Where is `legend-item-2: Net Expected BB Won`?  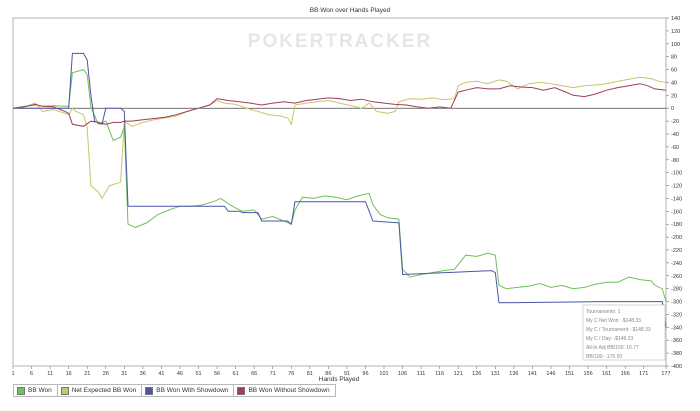 legend-item-2: Net Expected BB Won is located at coordinates (99, 390).